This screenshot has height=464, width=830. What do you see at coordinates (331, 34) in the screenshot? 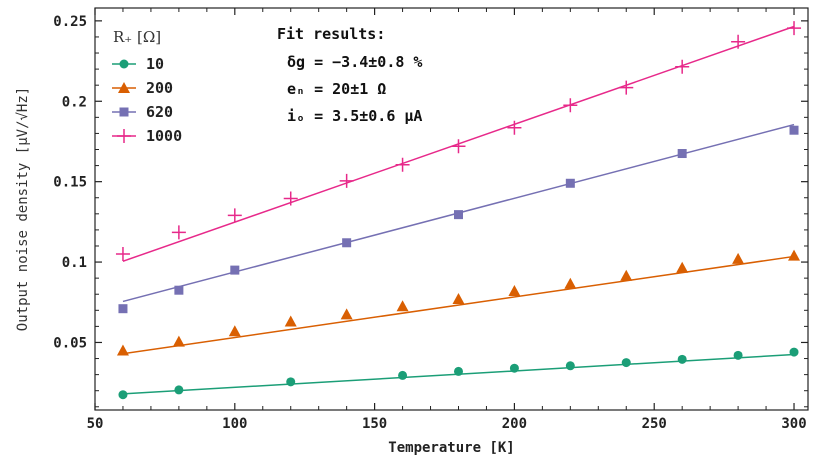
I see `fit-results-title: Fit results:` at bounding box center [331, 34].